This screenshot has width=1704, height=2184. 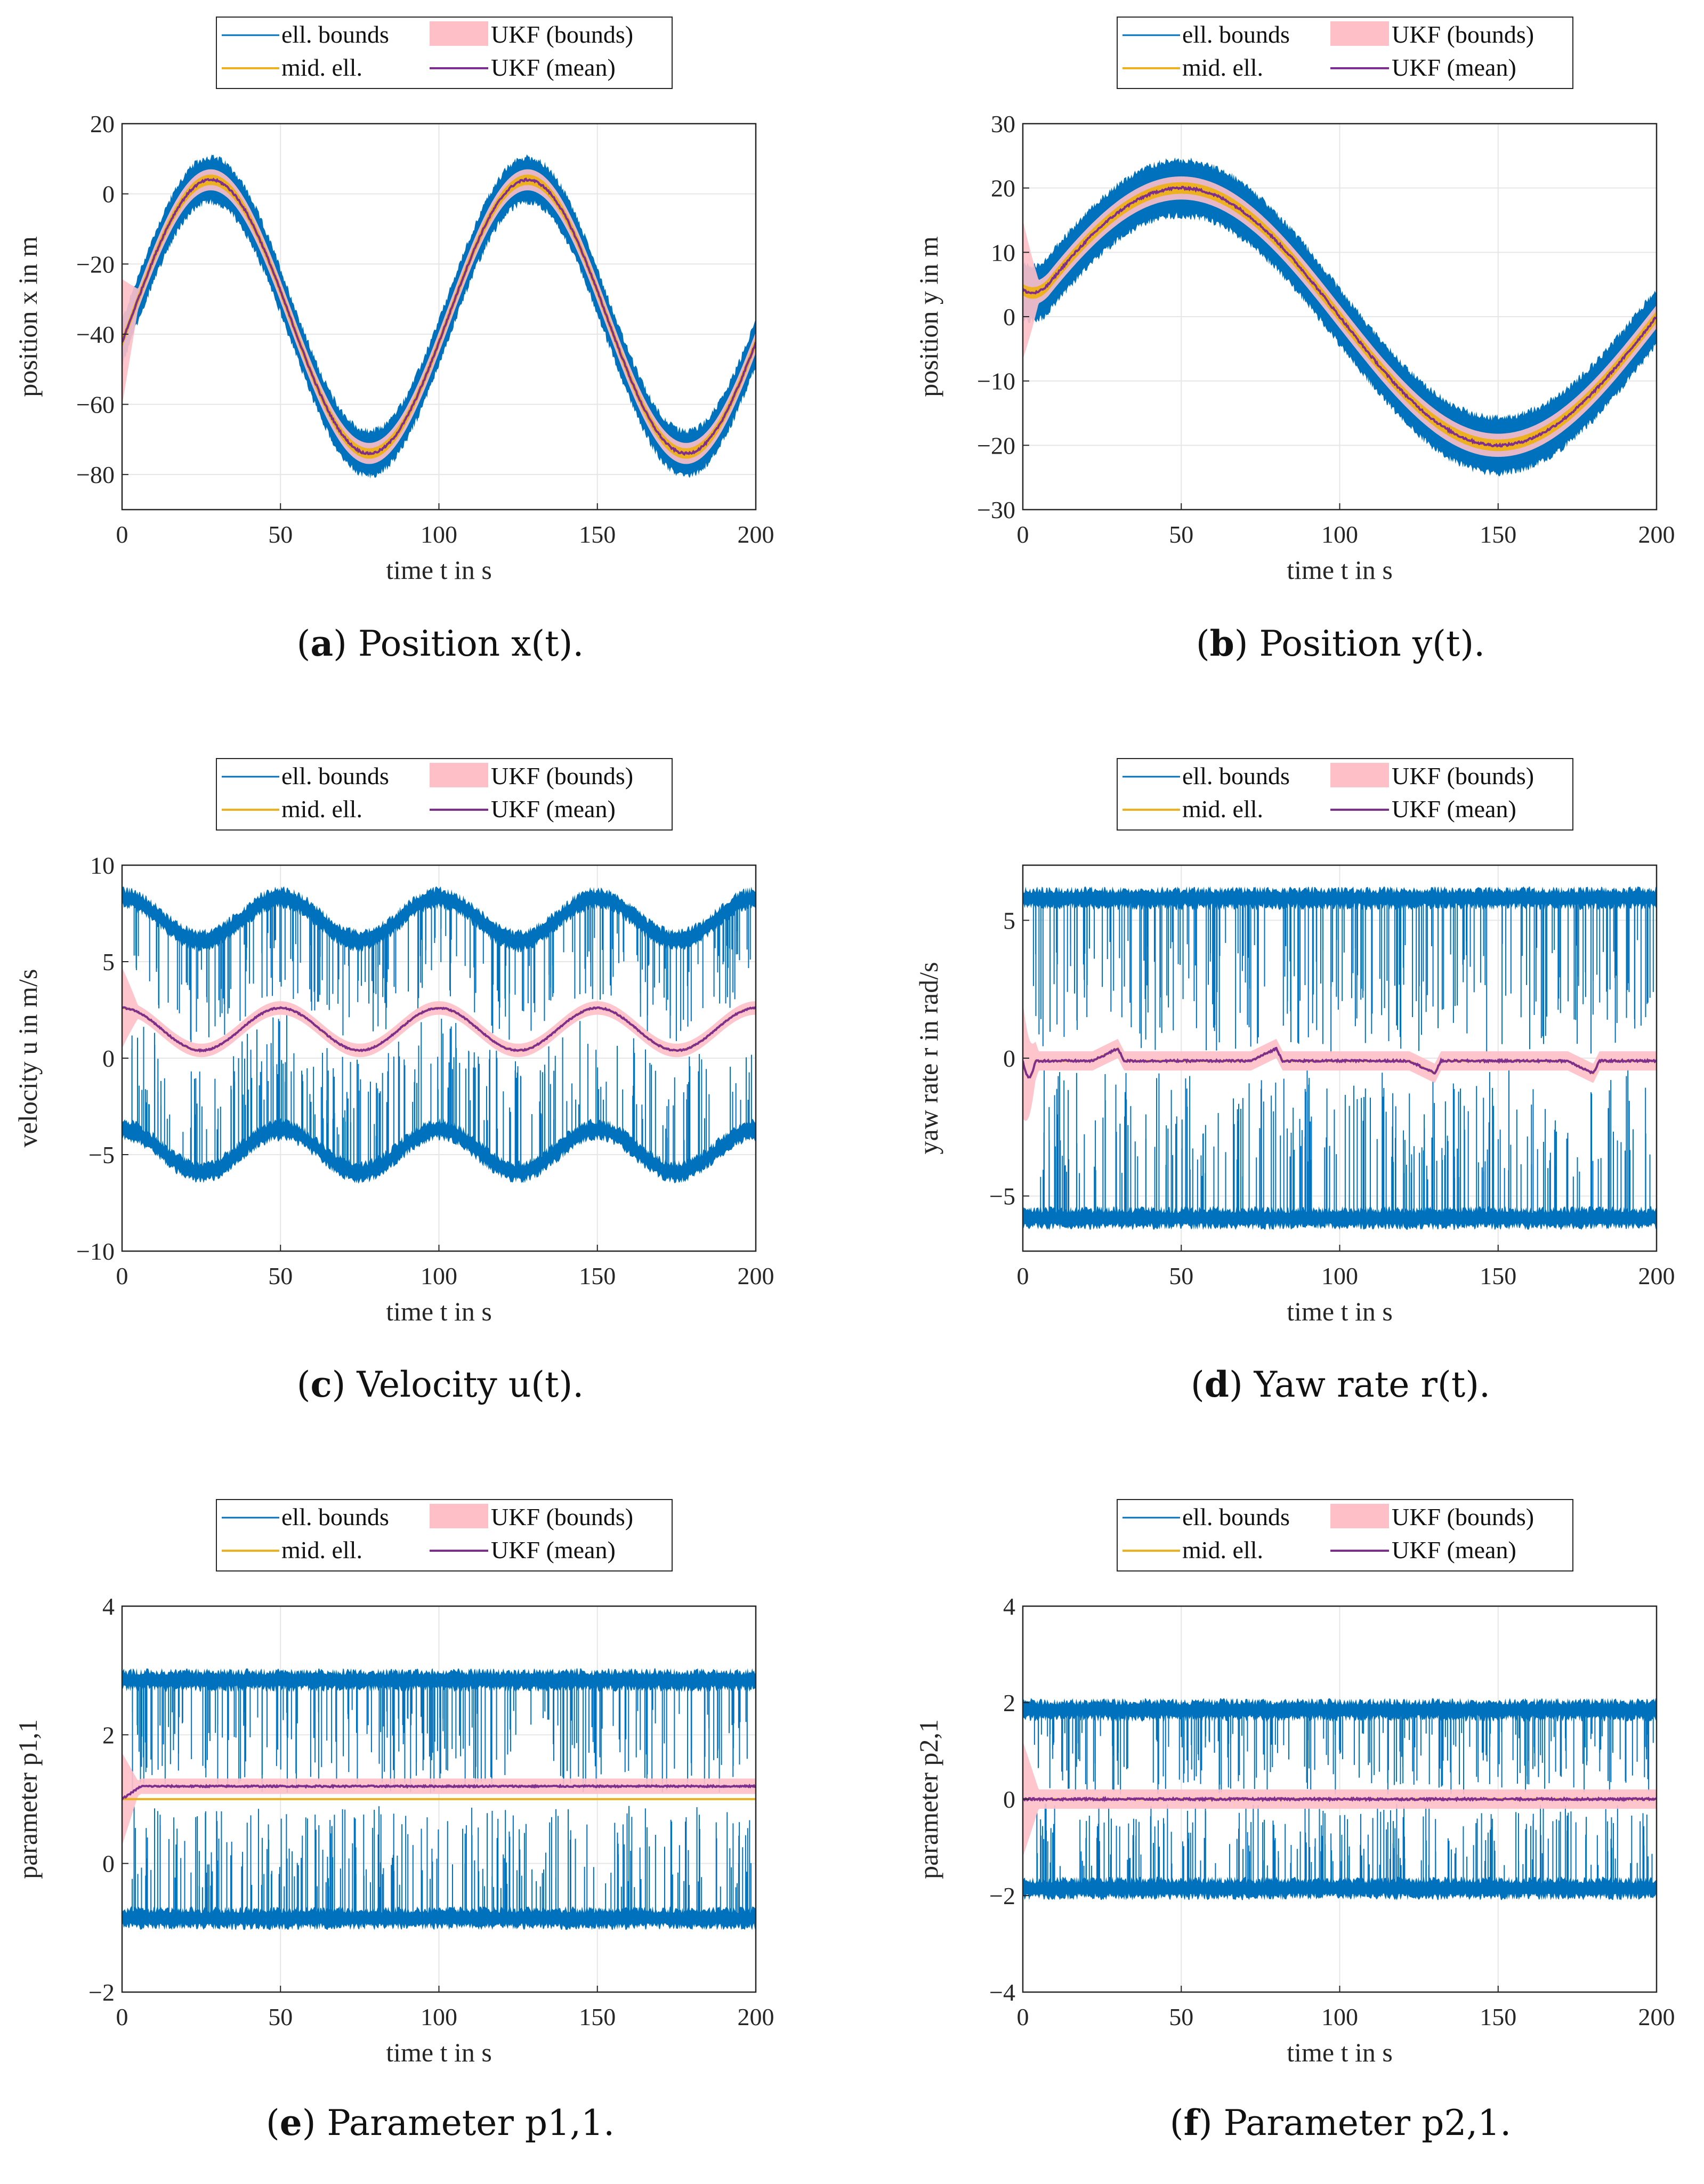 I want to click on y-tick-label: −5, so click(x=1002, y=1196).